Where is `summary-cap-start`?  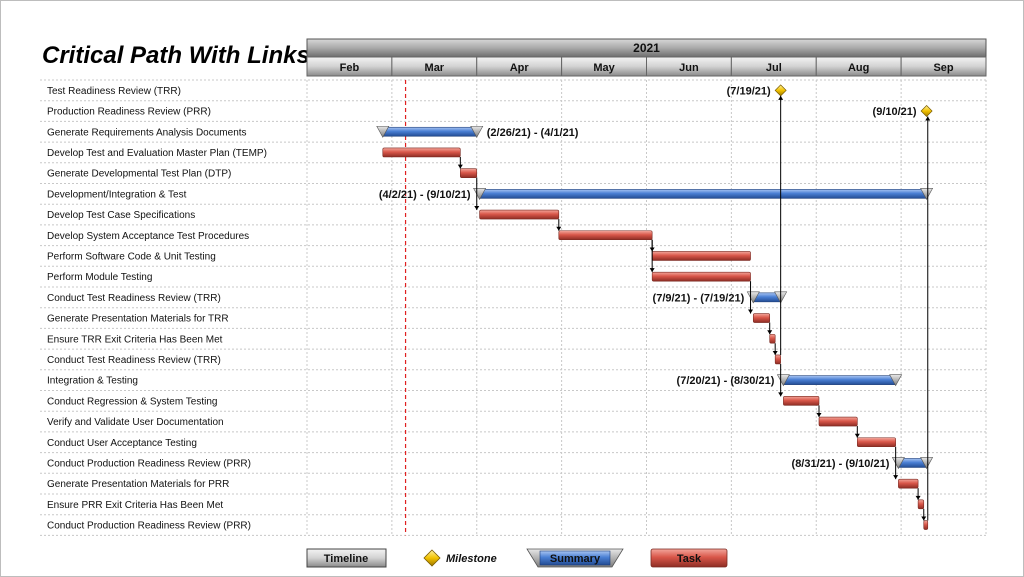
summary-cap-start is located at coordinates (383, 131).